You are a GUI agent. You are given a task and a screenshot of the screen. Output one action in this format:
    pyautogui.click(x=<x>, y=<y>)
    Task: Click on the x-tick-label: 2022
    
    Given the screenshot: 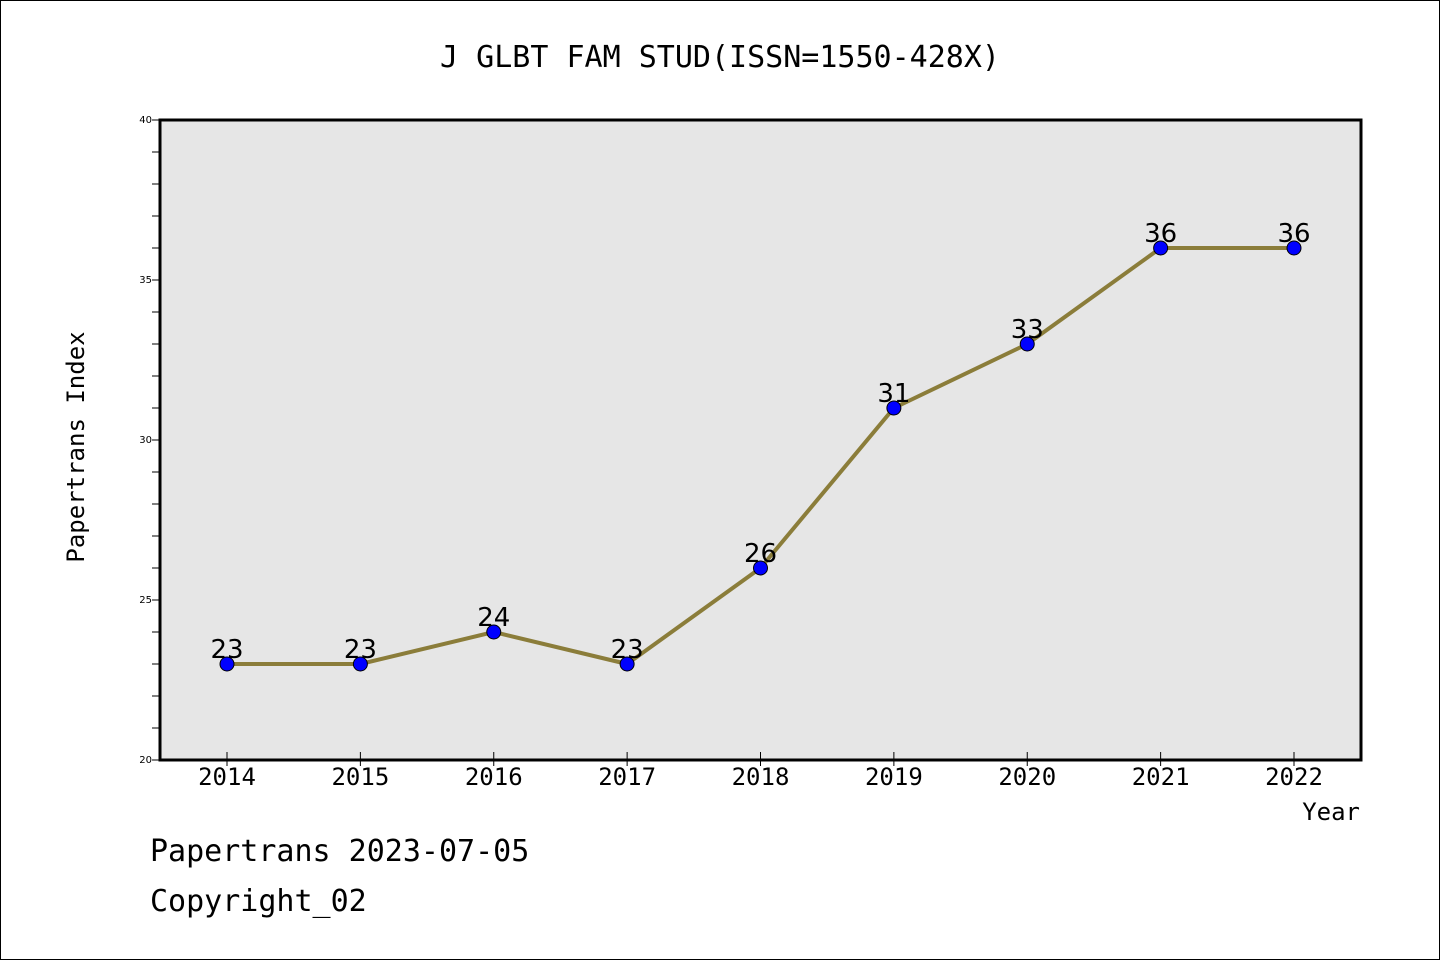 What is the action you would take?
    pyautogui.click(x=1294, y=777)
    